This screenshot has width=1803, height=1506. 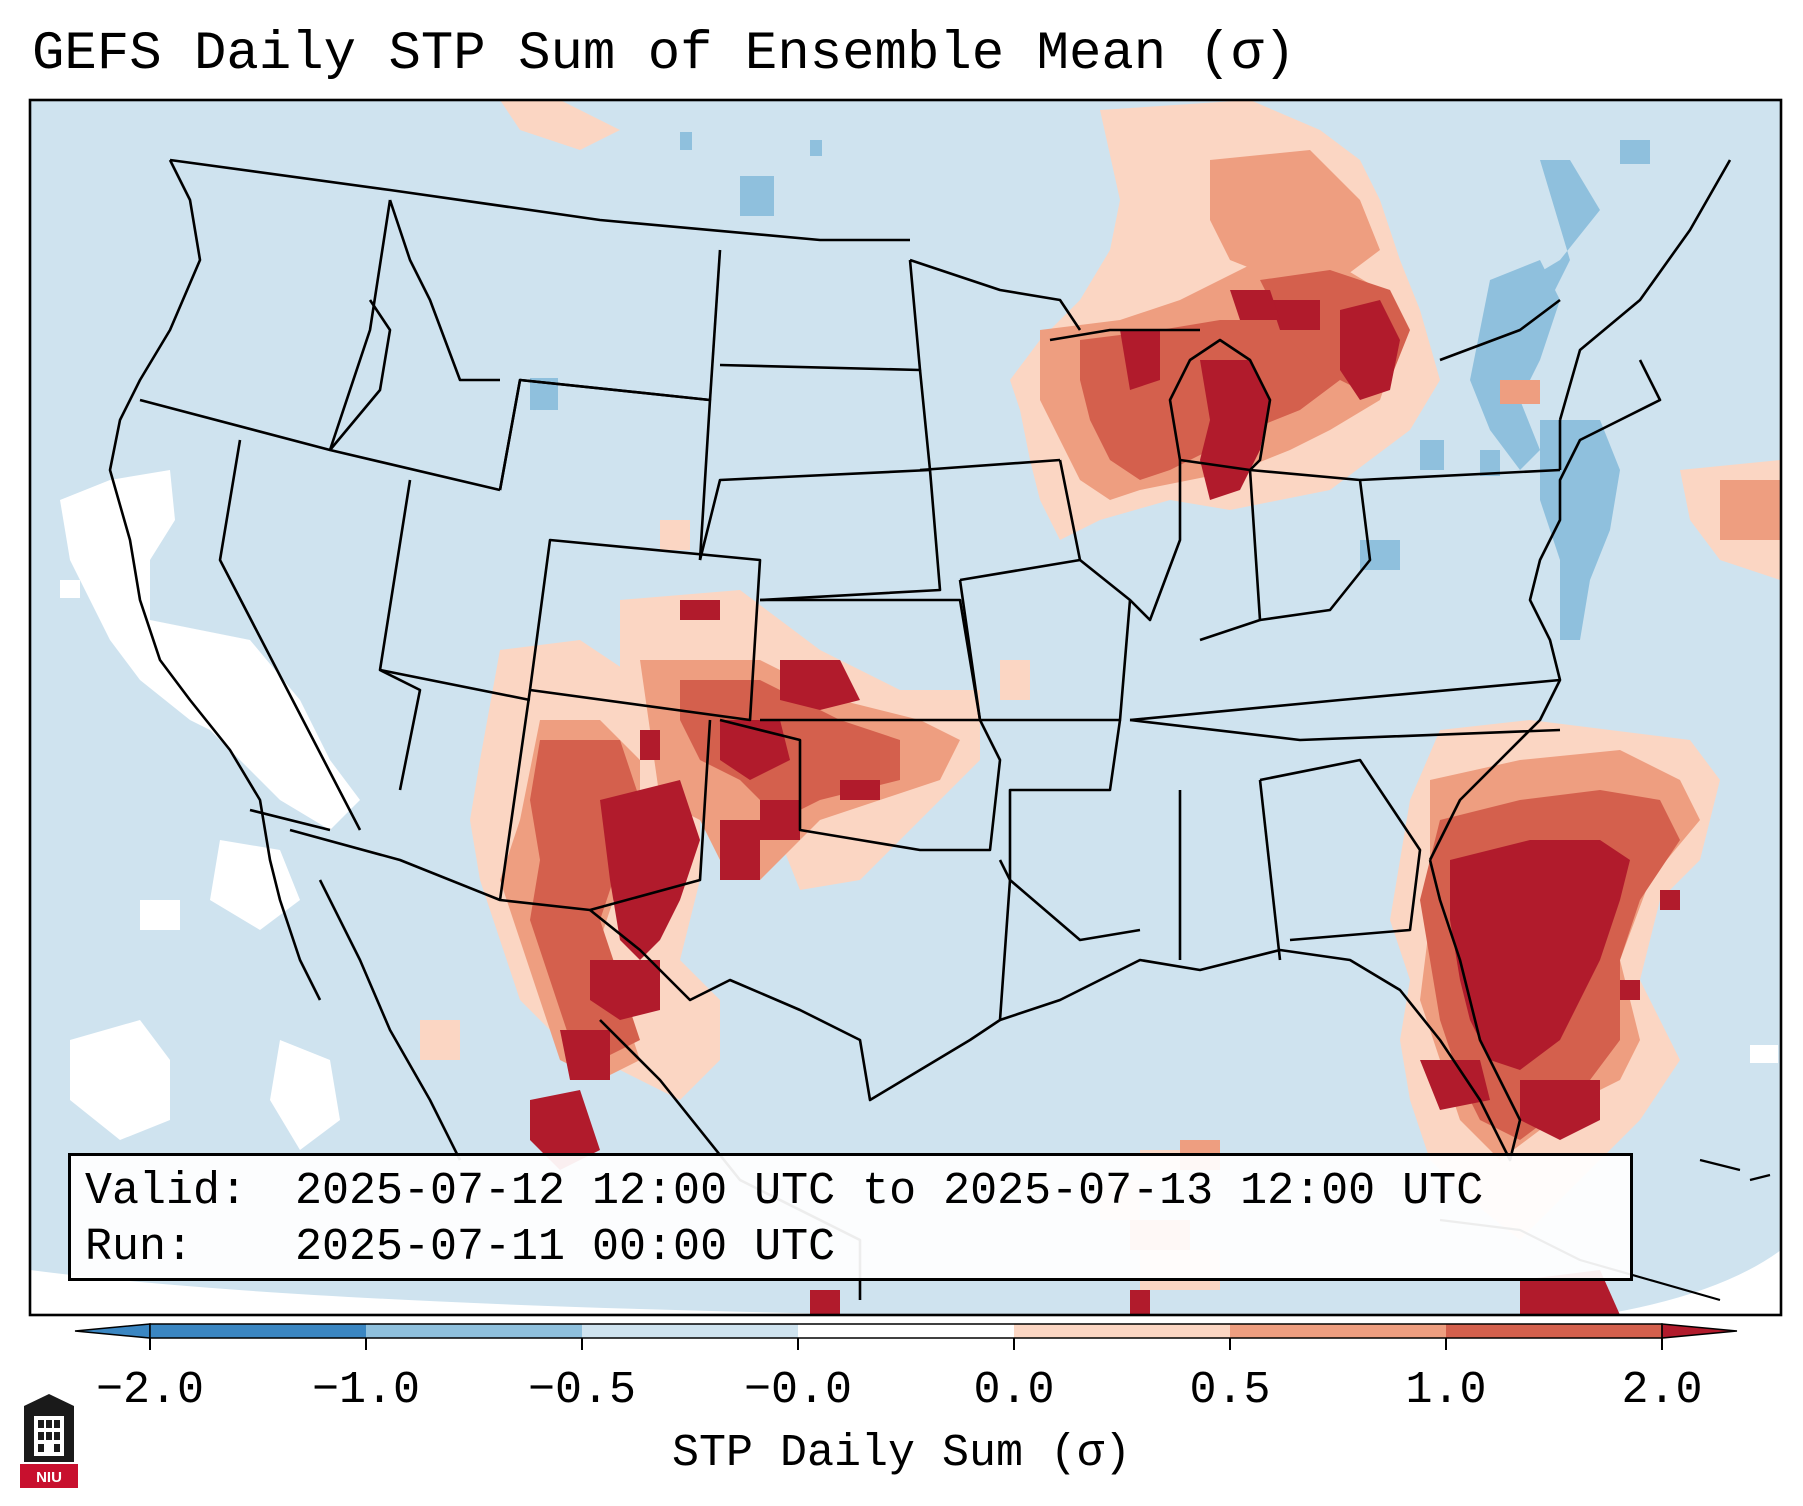 I want to click on valid-label: Valid:, so click(x=166, y=1191).